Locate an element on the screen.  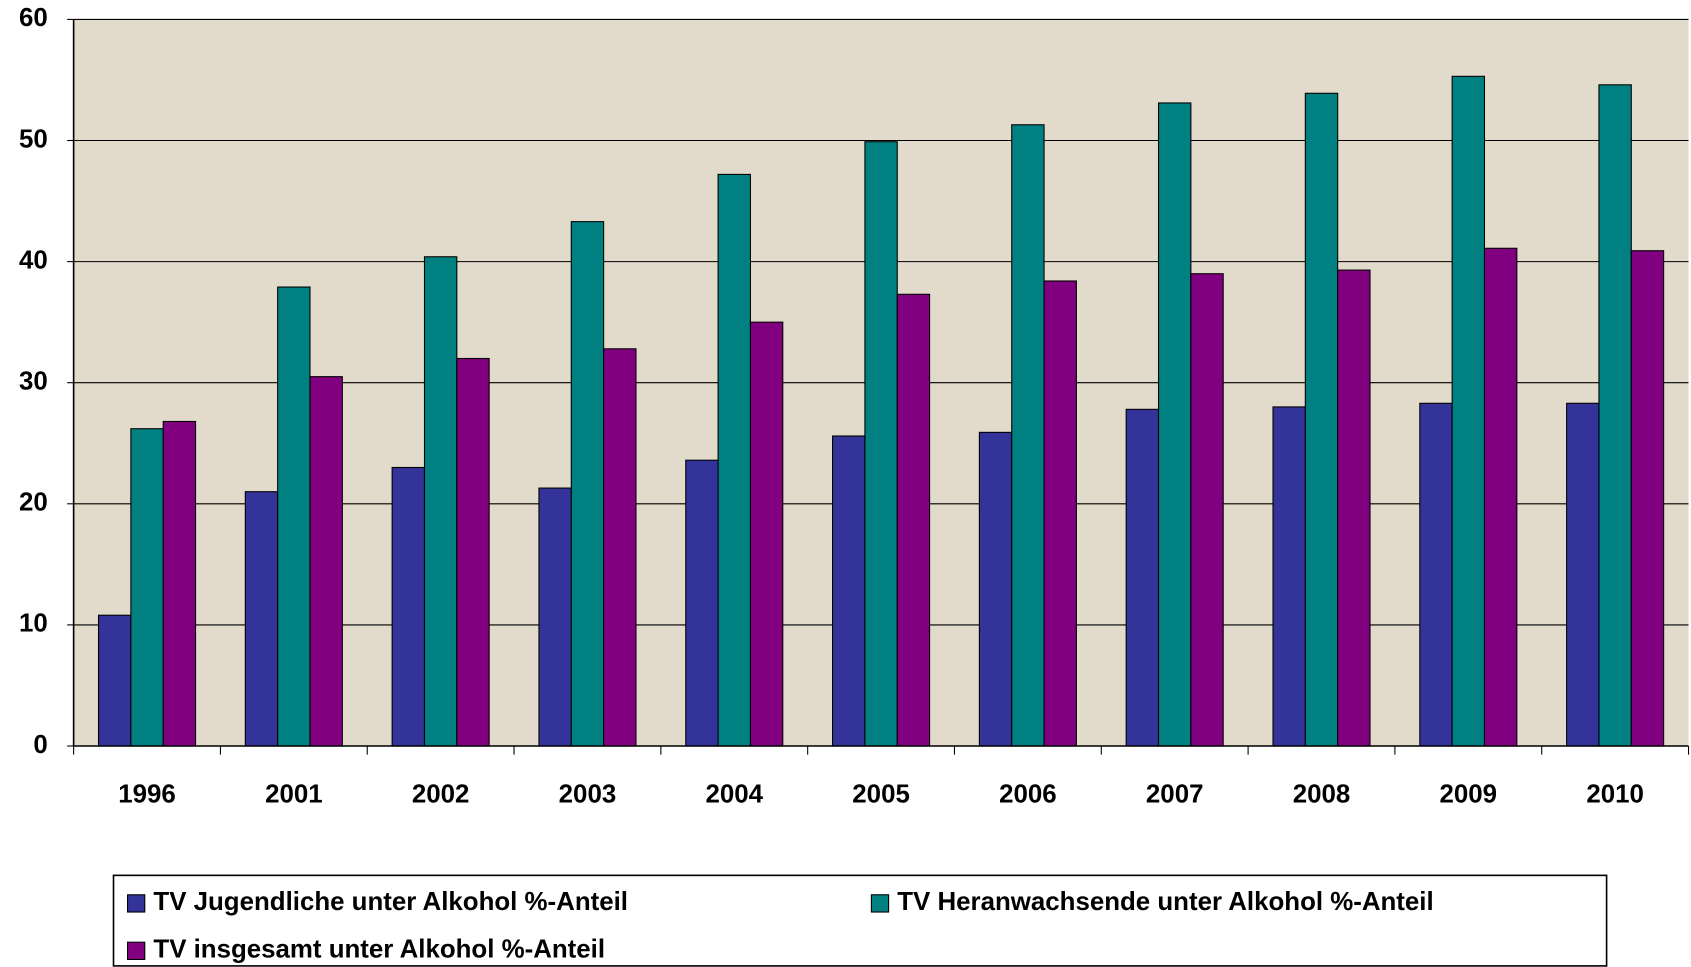
x-tick-label: 2010 is located at coordinates (1615, 794).